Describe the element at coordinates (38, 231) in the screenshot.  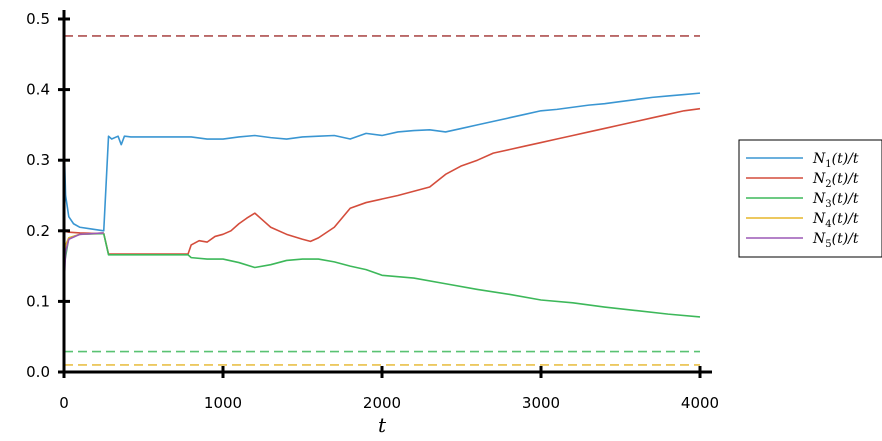
I see `y-tick-label: 0.2` at that location.